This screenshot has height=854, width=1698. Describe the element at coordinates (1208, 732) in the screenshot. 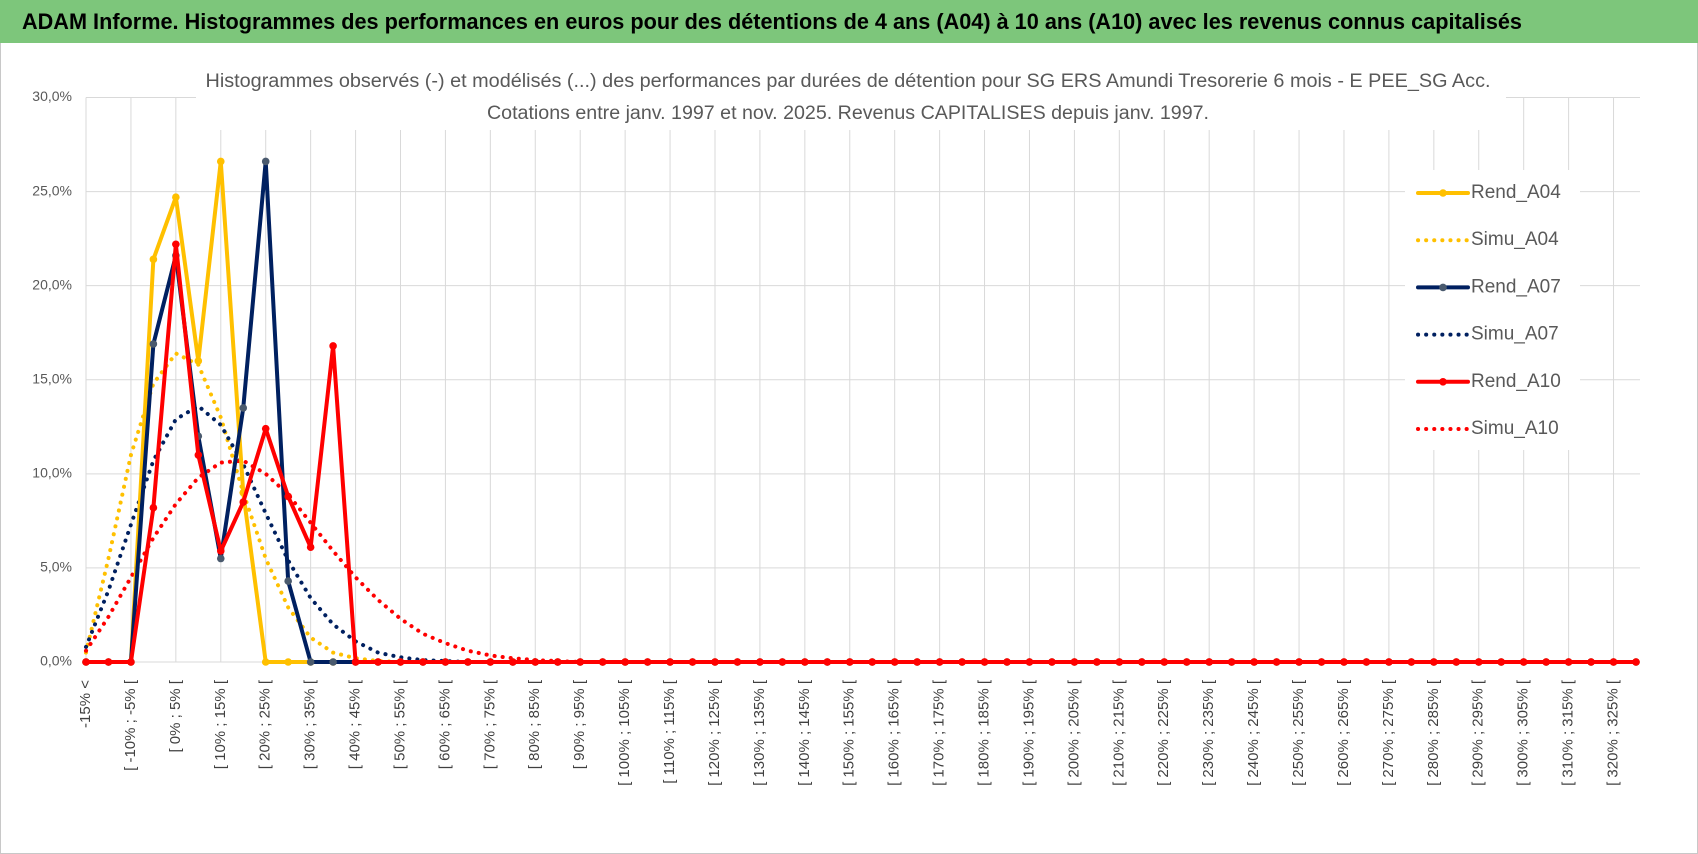

I see `x-tick-label: [ 230% ; 235% [` at that location.